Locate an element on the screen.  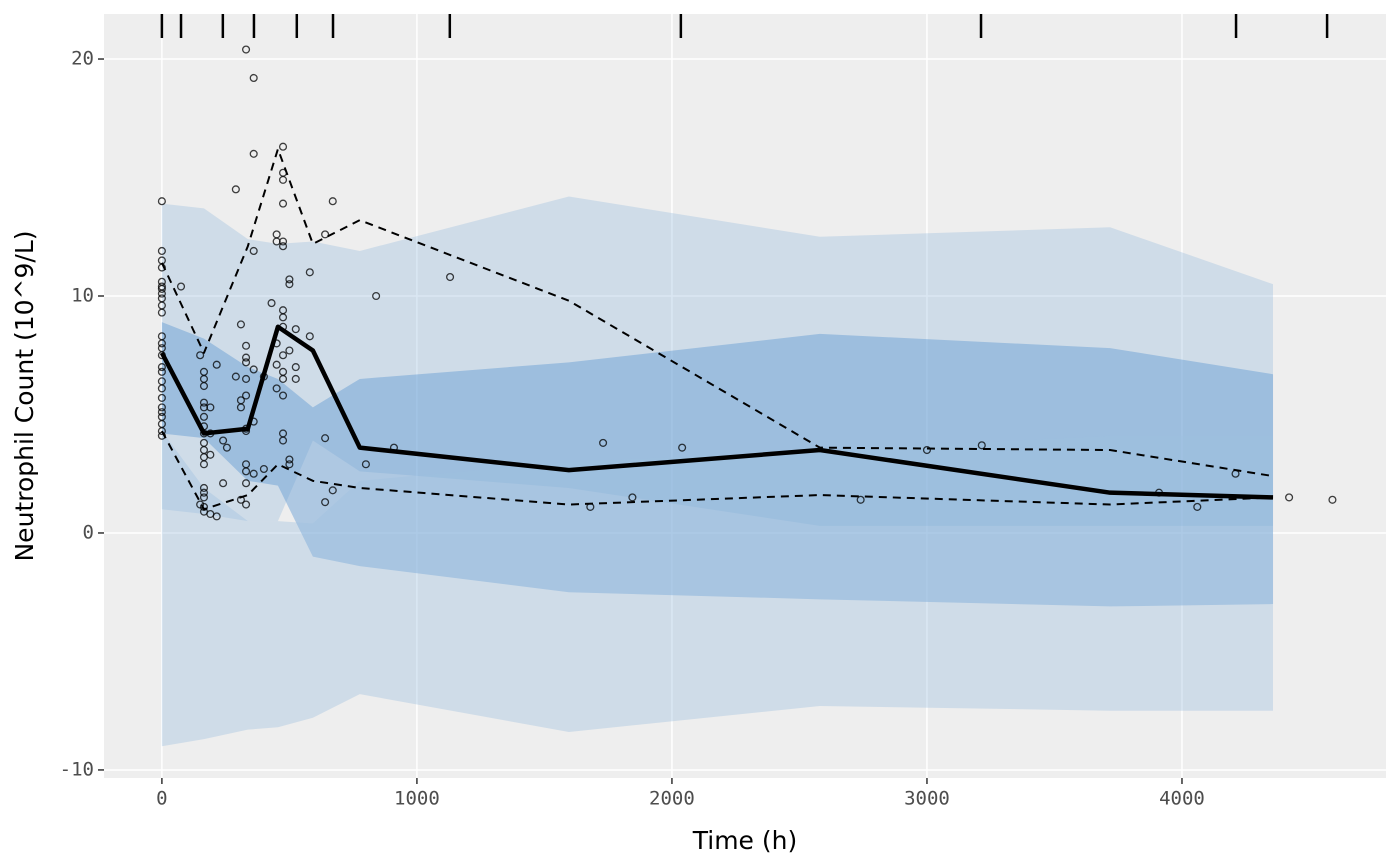
x-tick-label: 2000 is located at coordinates (672, 799).